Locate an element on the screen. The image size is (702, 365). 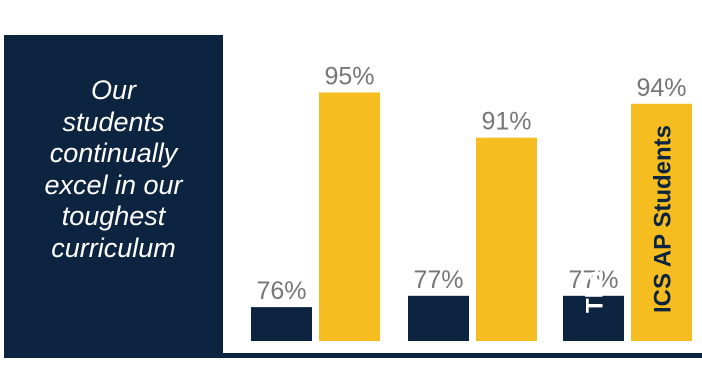
value-label-ics-1: 95% is located at coordinates (349, 76).